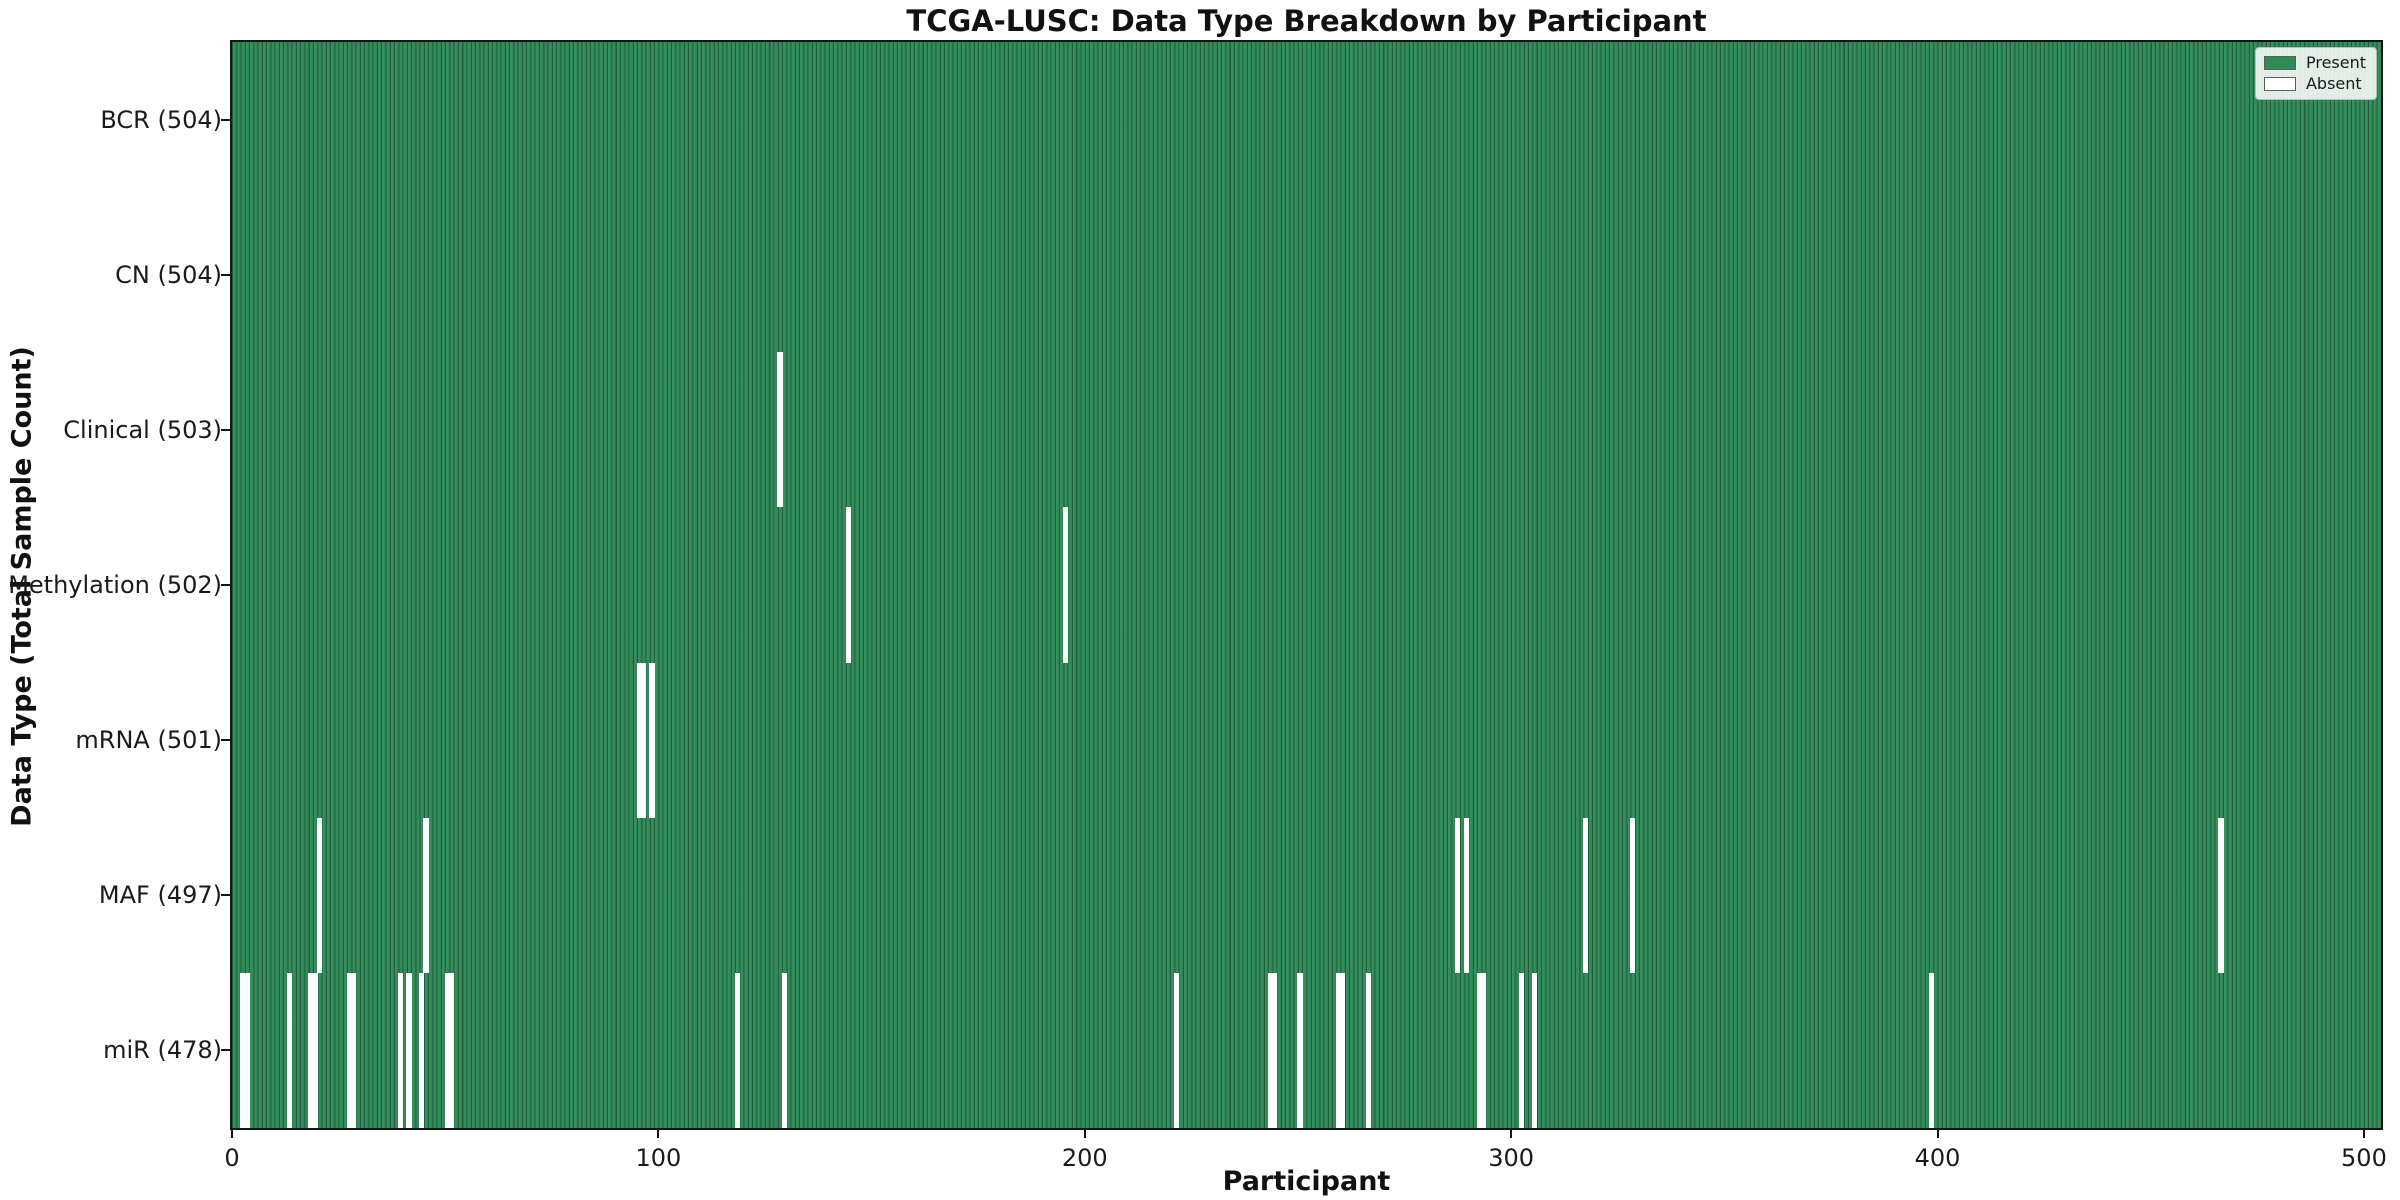 This screenshot has width=2400, height=1200. I want to click on row-cn, so click(1306, 275).